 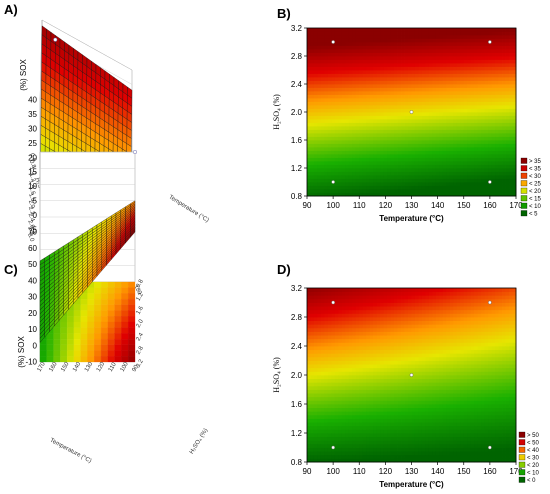 I want to click on chart-b-x-tick-label: 170, so click(x=516, y=205).